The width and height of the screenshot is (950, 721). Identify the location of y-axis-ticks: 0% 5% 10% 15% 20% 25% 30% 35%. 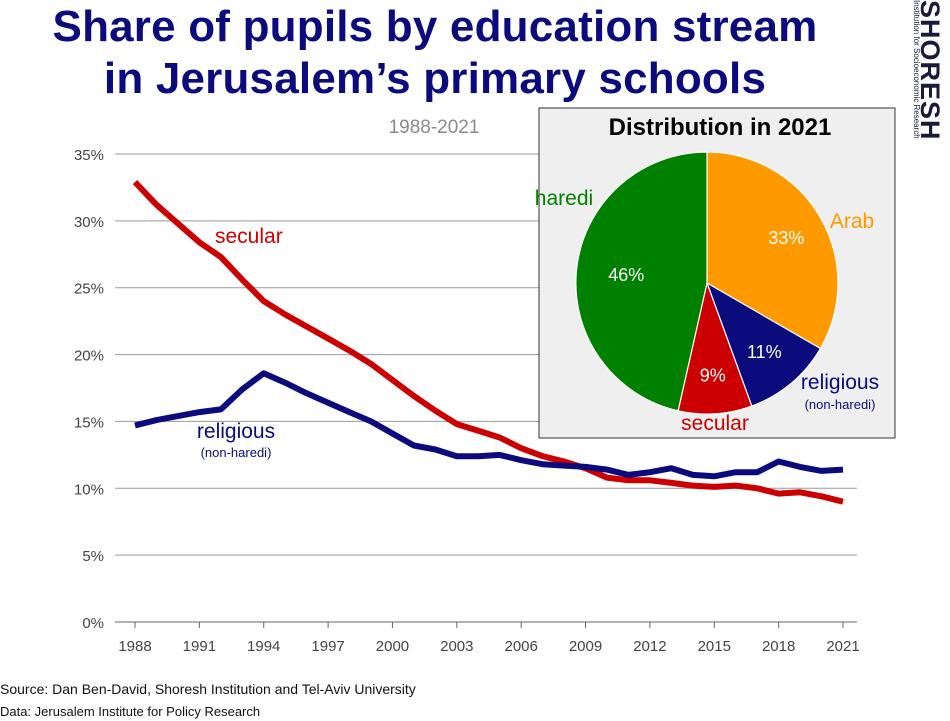
(89, 389).